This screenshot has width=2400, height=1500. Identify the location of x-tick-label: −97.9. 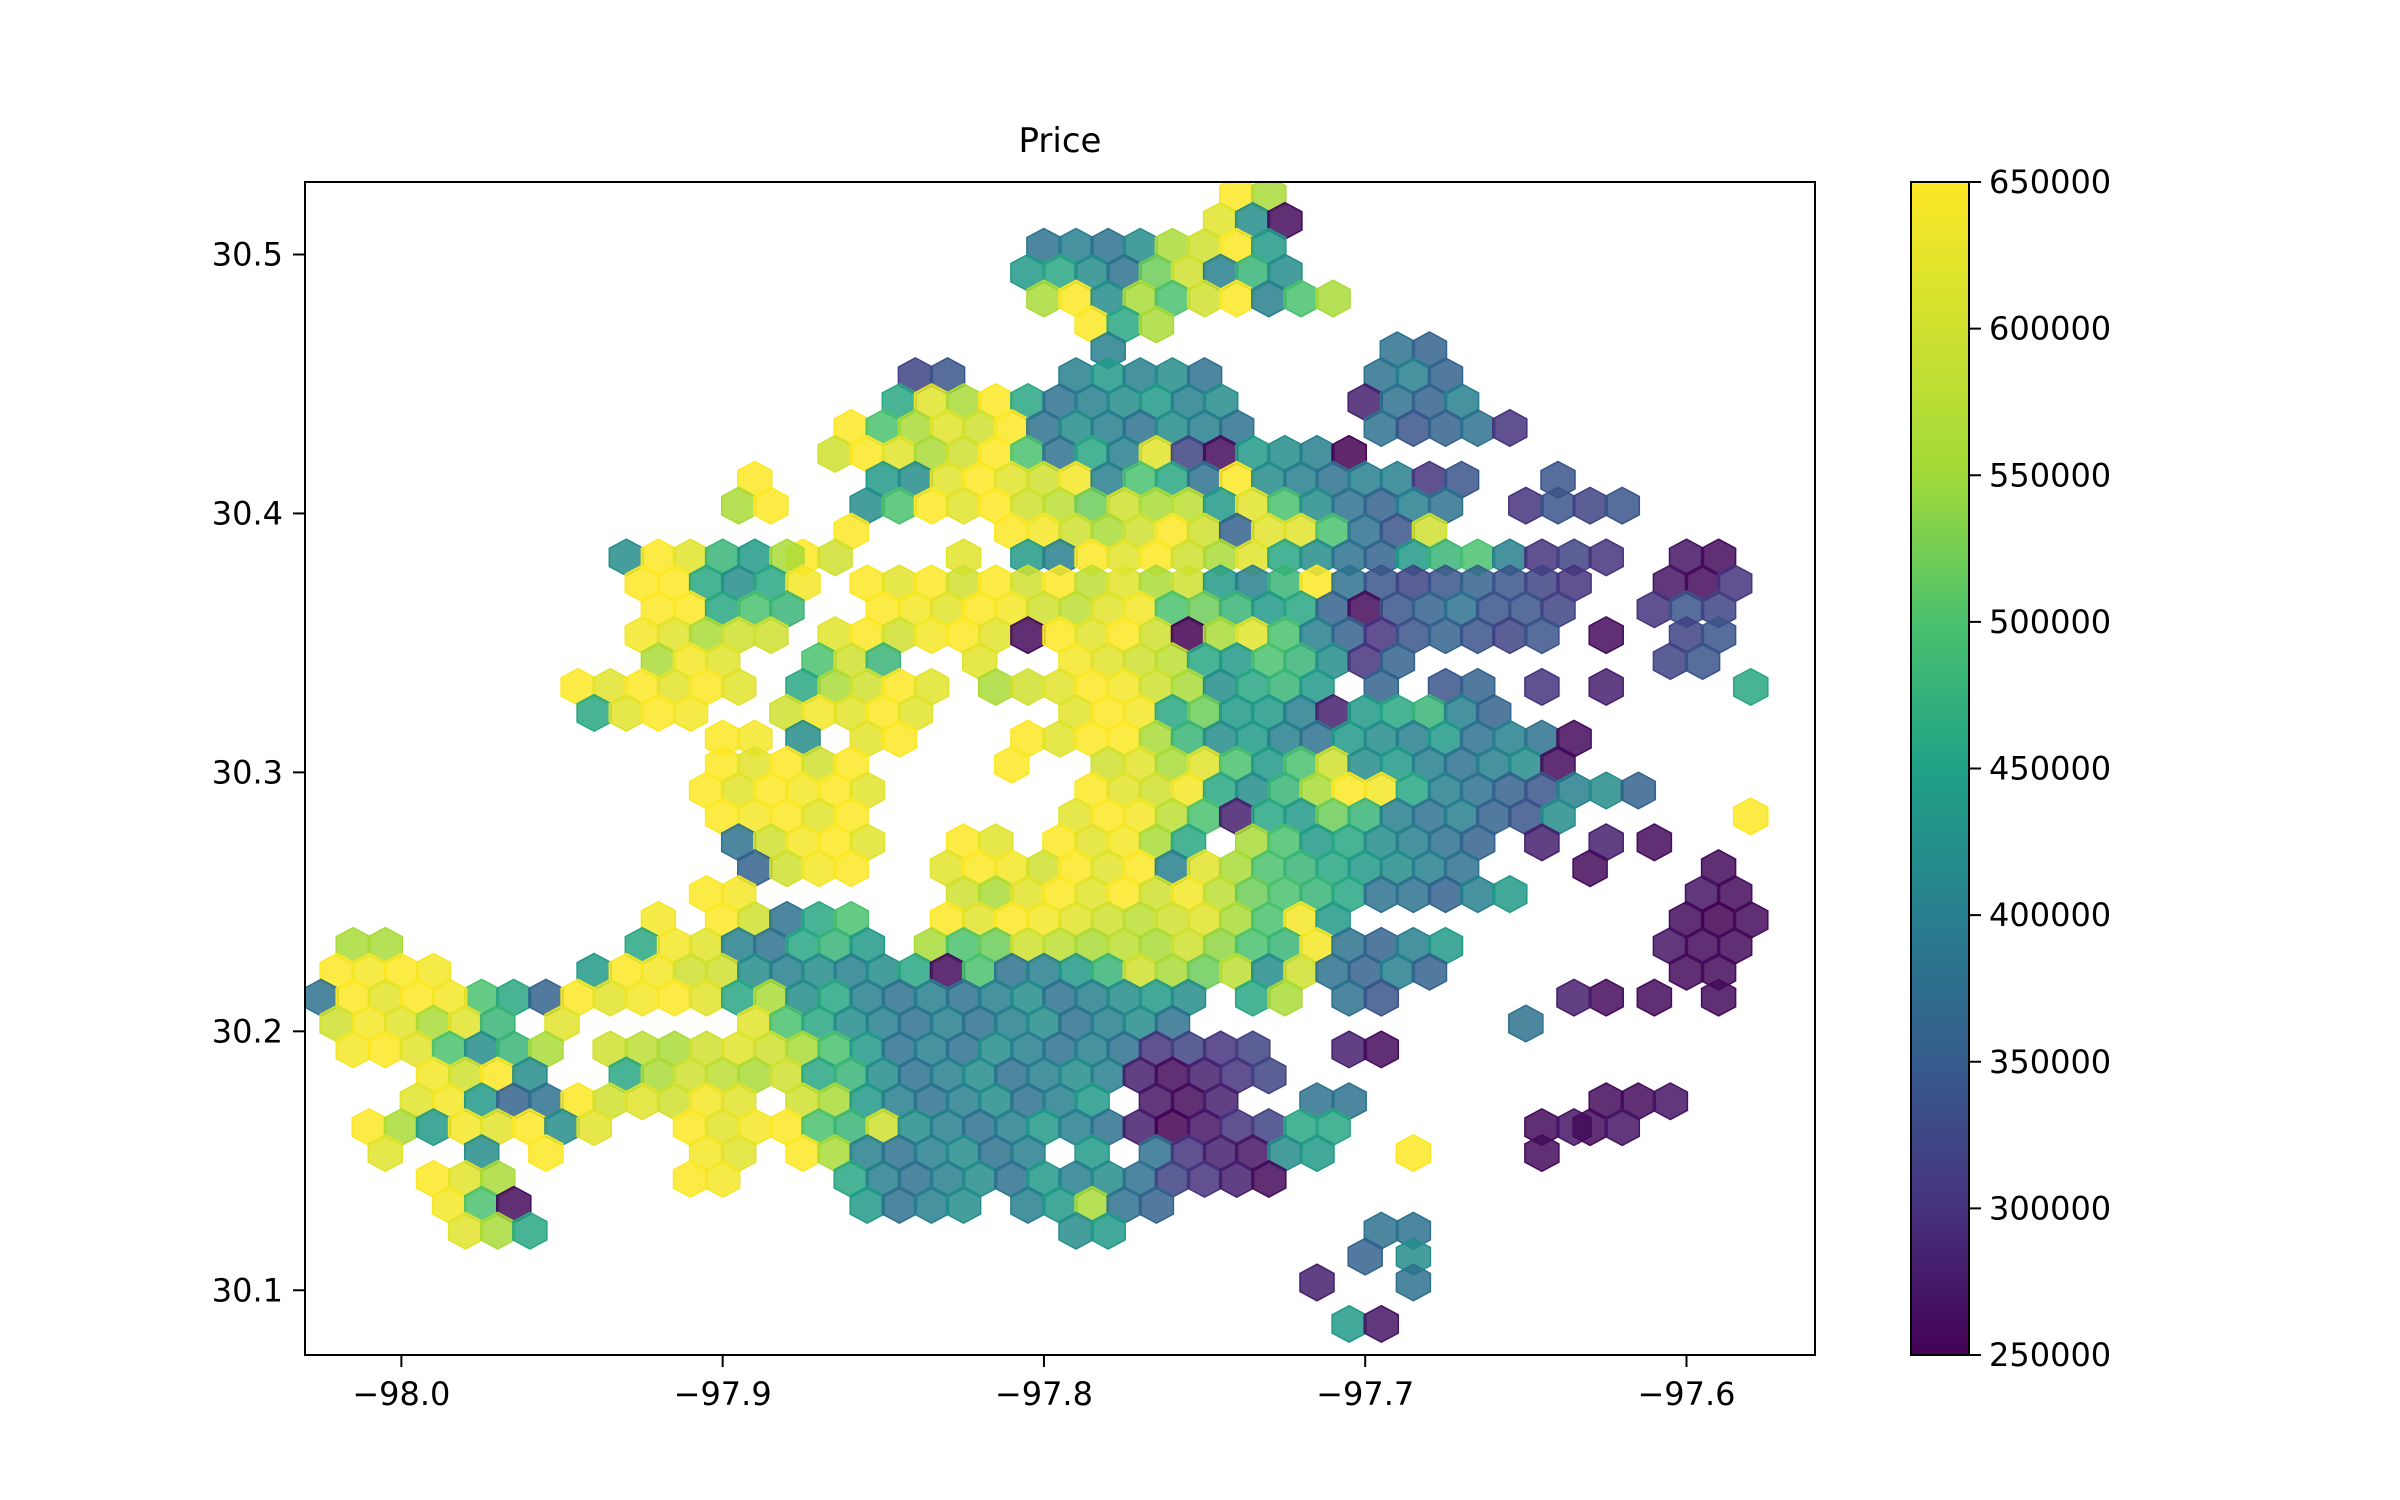
(723, 1394).